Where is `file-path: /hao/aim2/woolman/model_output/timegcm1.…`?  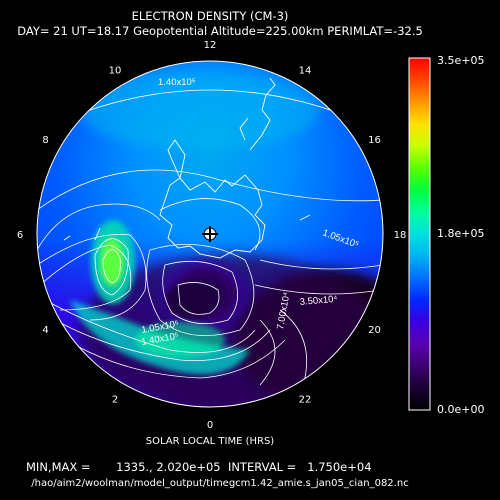 file-path: /hao/aim2/woolman/model_output/timegcm1.… is located at coordinates (220, 483).